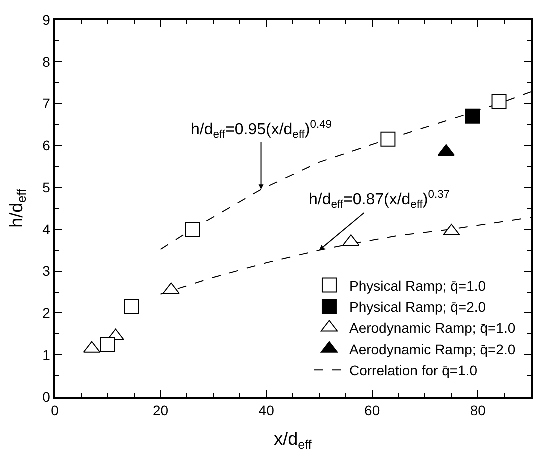  Describe the element at coordinates (46, 229) in the screenshot. I see `y-tick-label: 4` at that location.